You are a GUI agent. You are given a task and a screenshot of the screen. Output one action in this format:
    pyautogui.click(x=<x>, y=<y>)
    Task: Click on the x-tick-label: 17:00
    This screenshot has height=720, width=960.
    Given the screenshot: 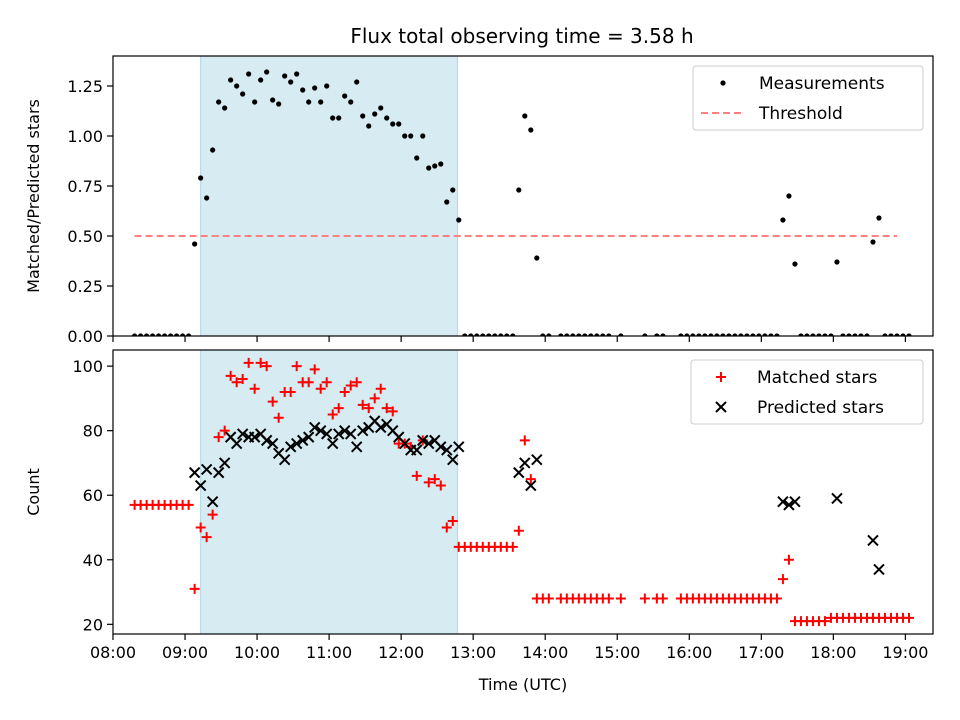 What is the action you would take?
    pyautogui.click(x=761, y=652)
    